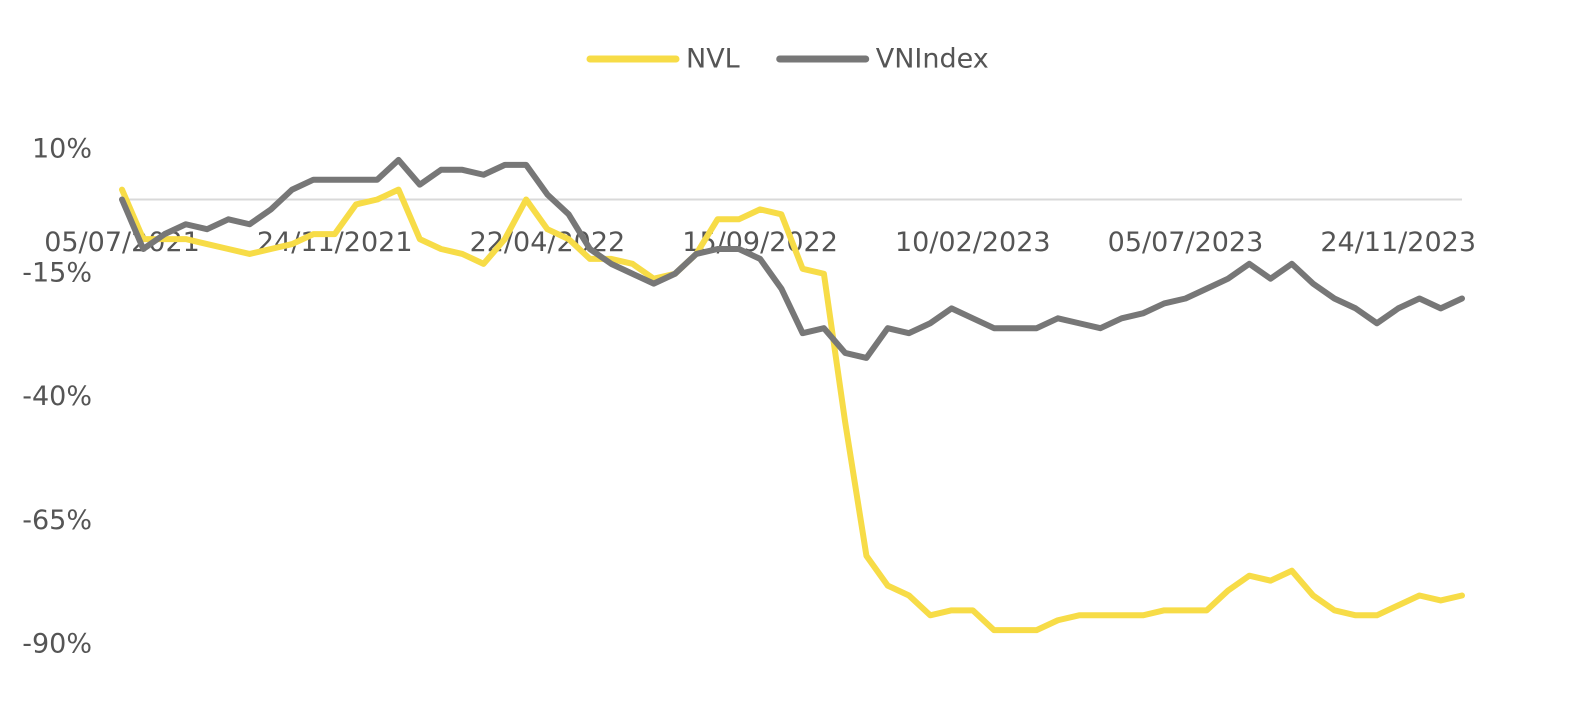 The height and width of the screenshot is (726, 1584). I want to click on legend-label: NVL, so click(713, 59).